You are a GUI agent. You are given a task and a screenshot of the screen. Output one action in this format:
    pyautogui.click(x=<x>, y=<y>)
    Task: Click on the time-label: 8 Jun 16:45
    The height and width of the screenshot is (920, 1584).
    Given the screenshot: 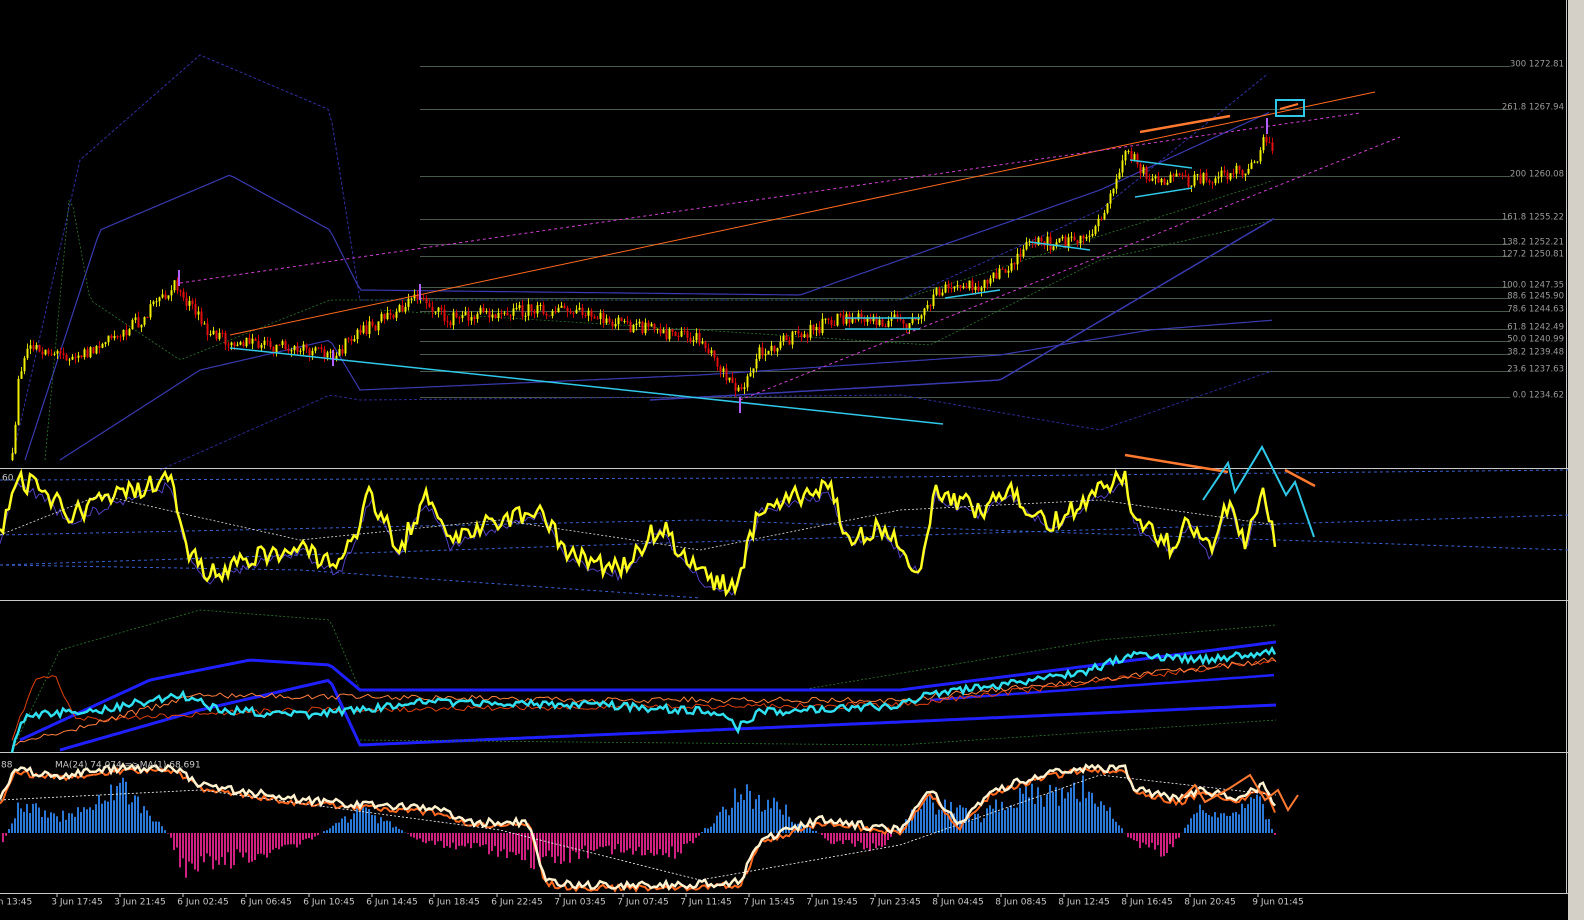 What is the action you would take?
    pyautogui.click(x=1146, y=903)
    